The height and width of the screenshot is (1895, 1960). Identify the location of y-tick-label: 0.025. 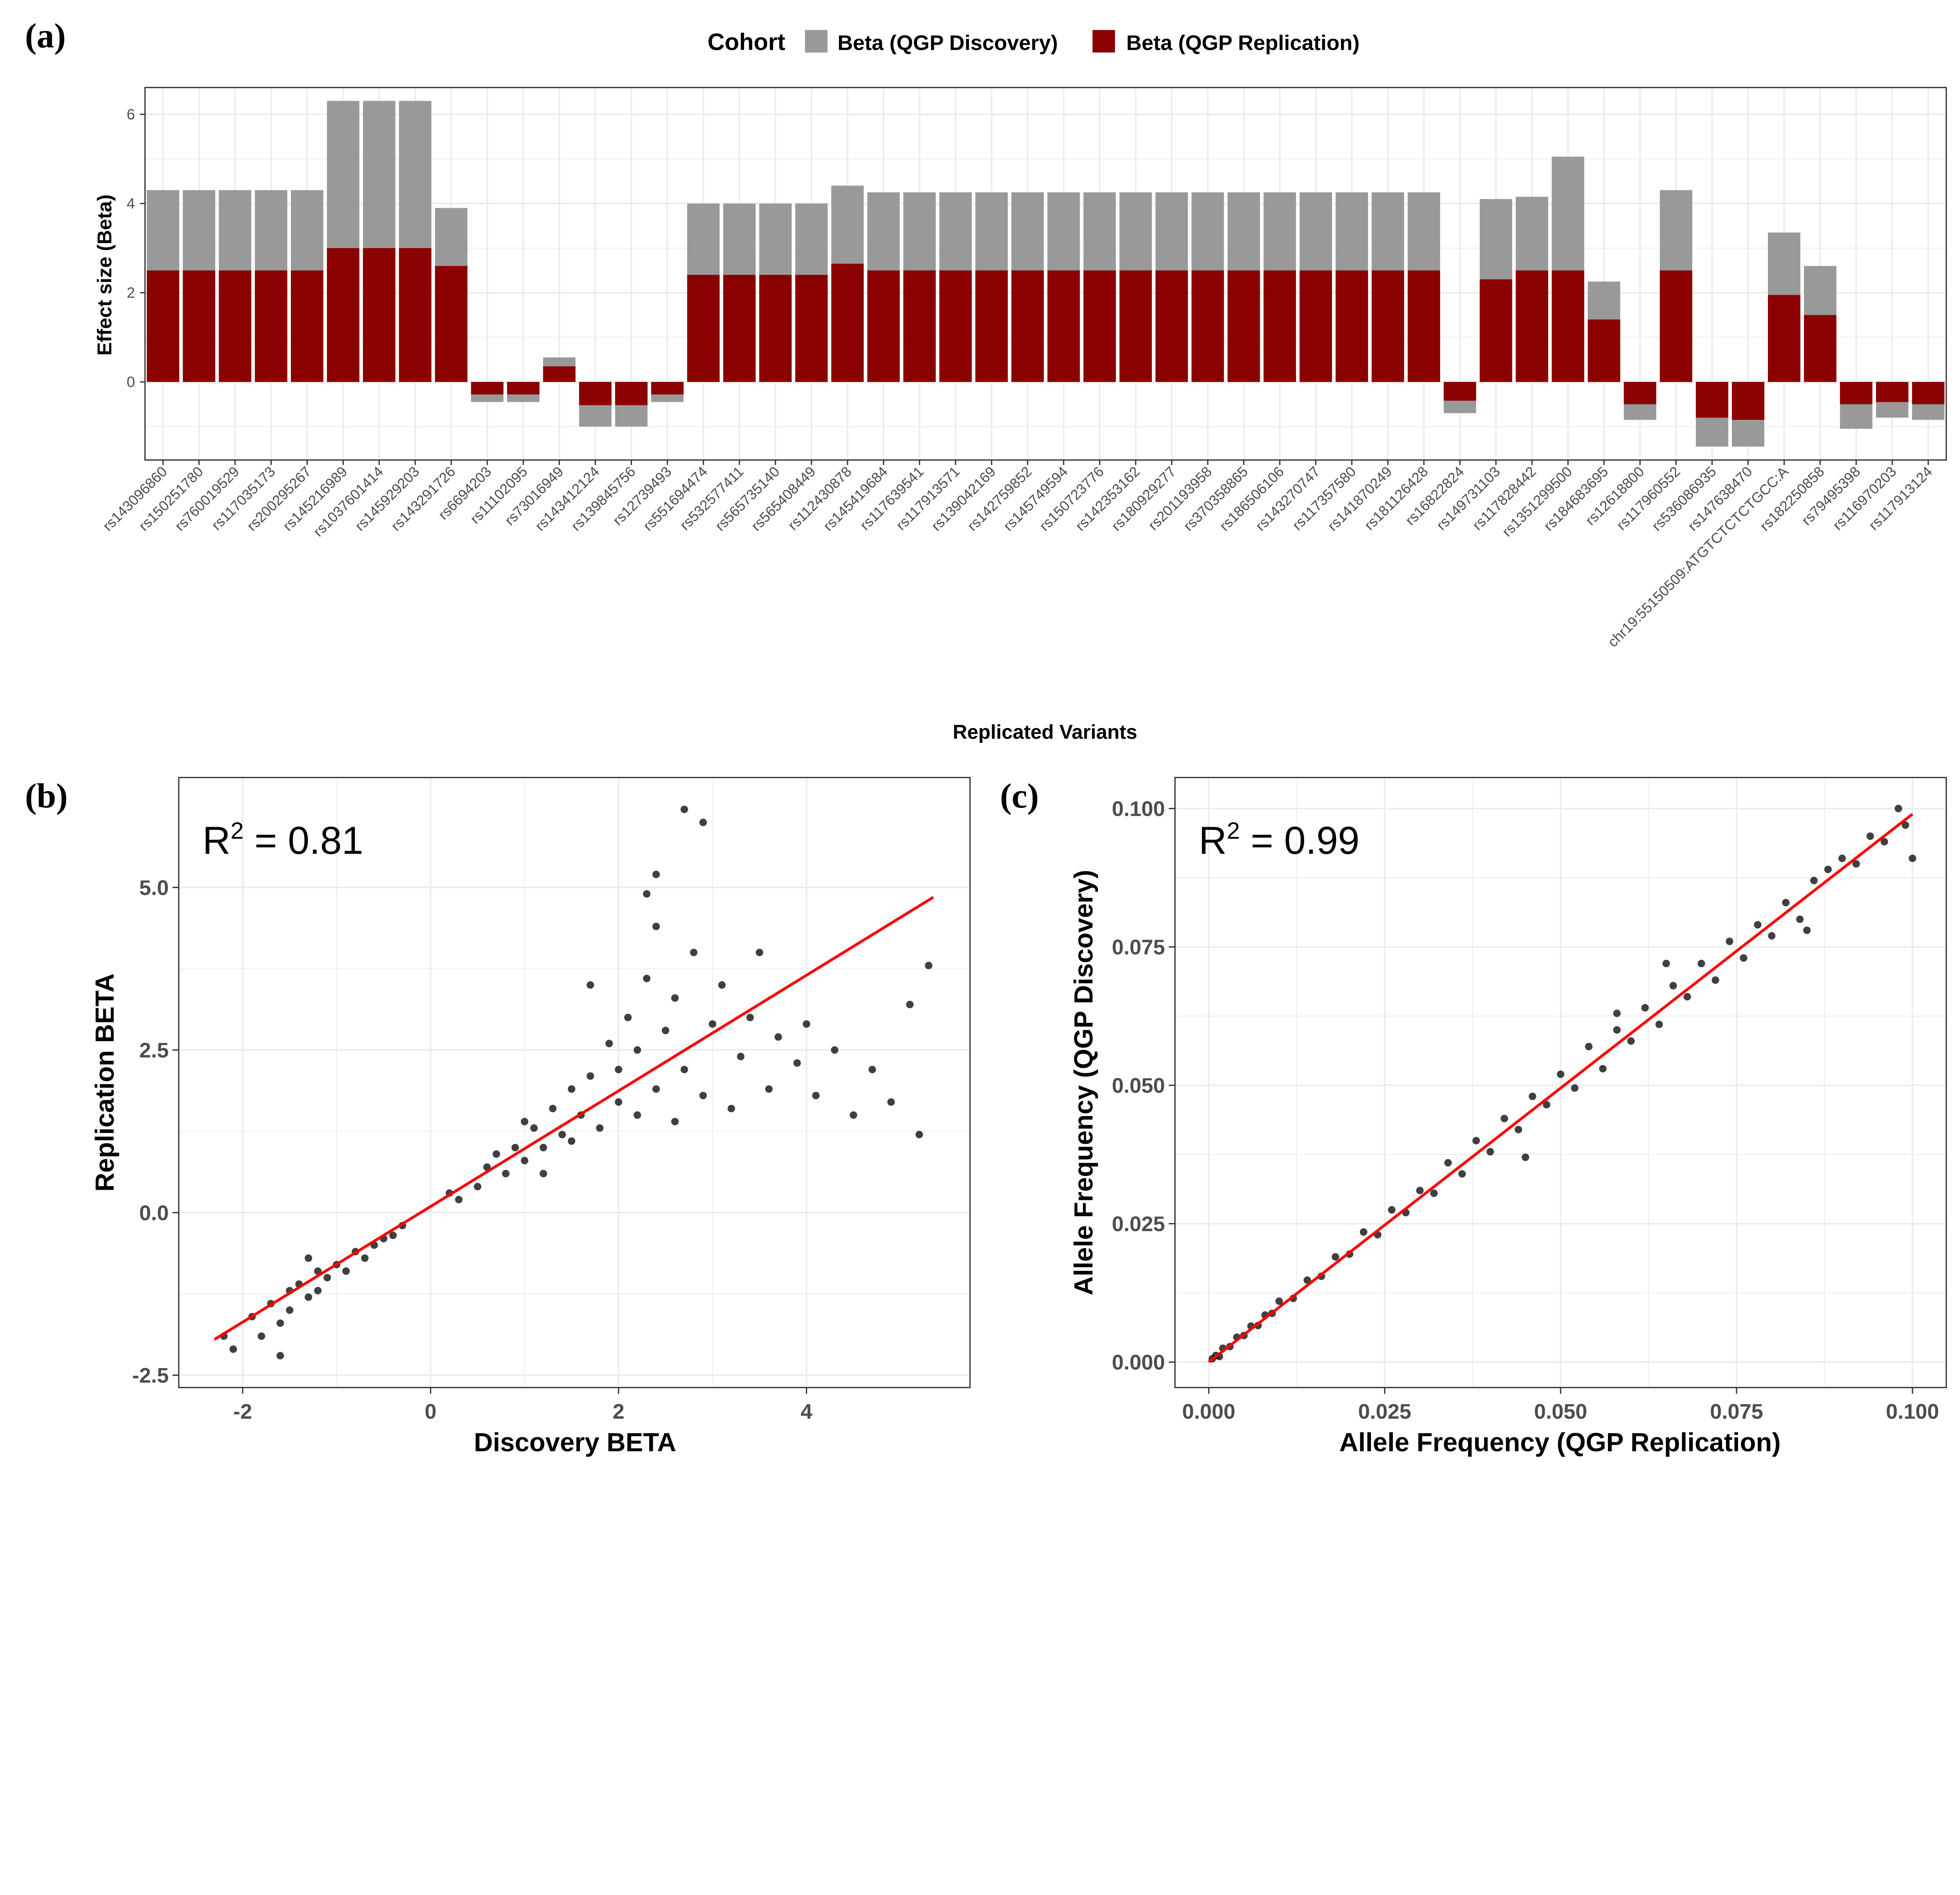
(1138, 1224).